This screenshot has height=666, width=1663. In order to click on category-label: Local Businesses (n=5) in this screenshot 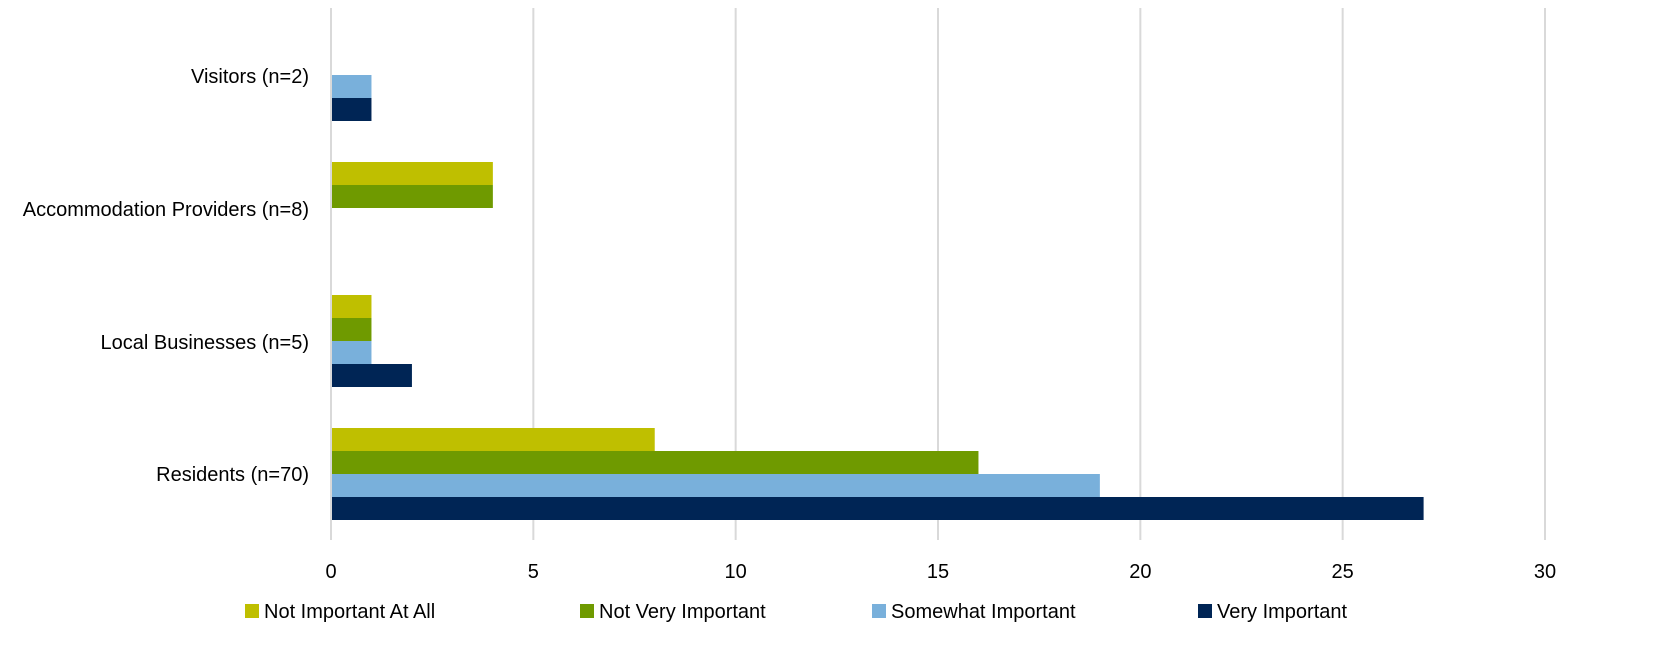, I will do `click(205, 343)`.